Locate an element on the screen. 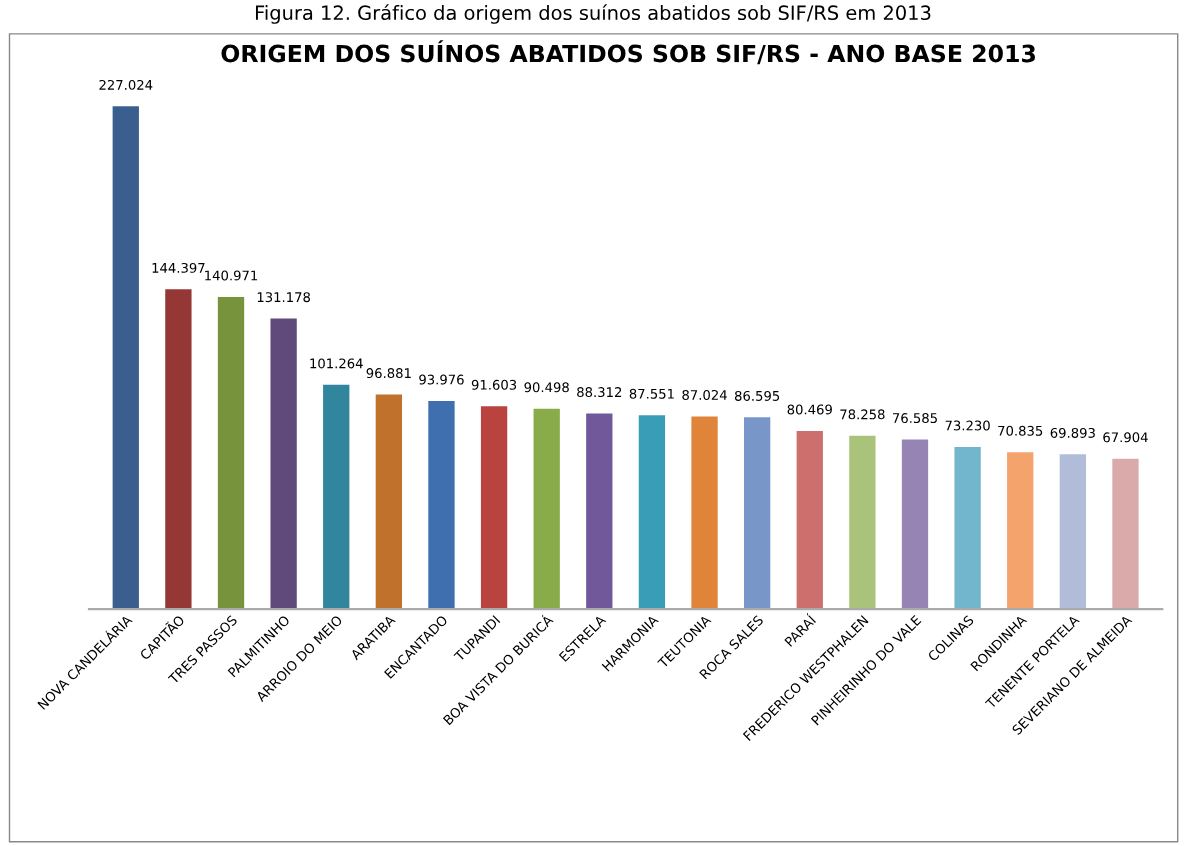  data-label: 131.178 is located at coordinates (283, 297).